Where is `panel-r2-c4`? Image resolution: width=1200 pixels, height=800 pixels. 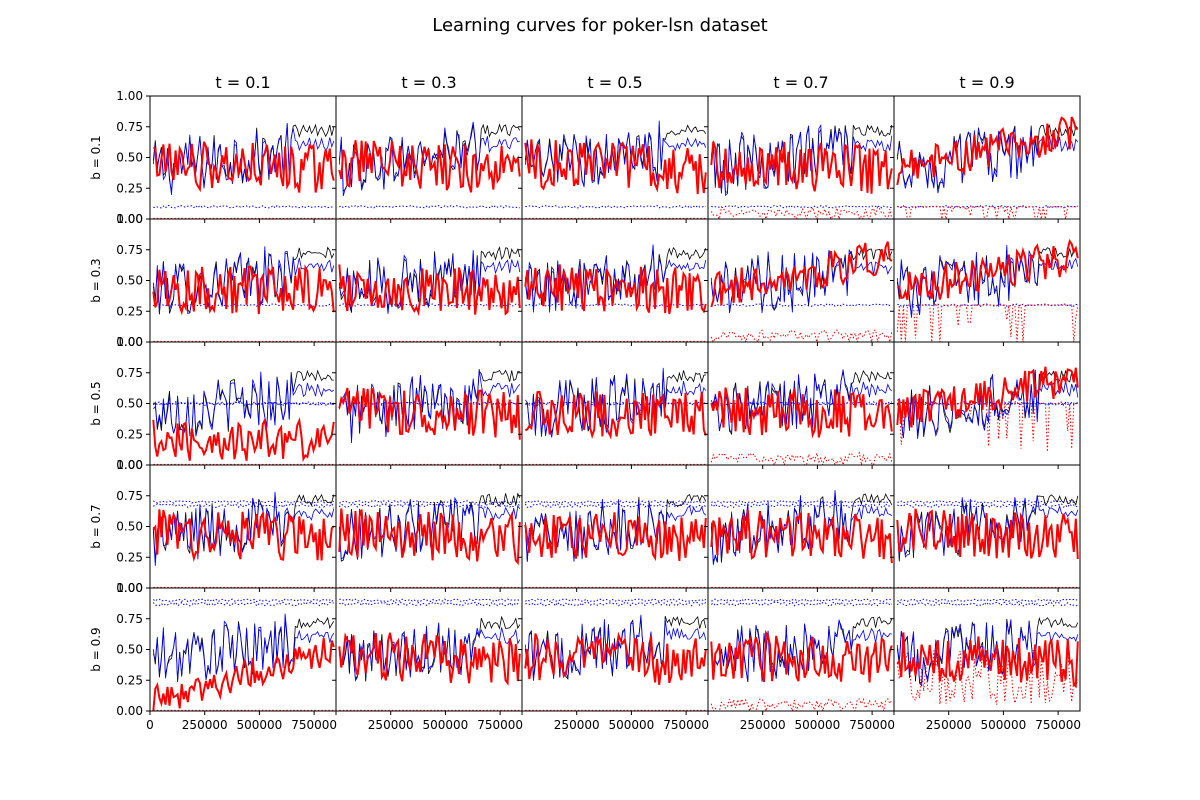
panel-r2-c4 is located at coordinates (985, 405).